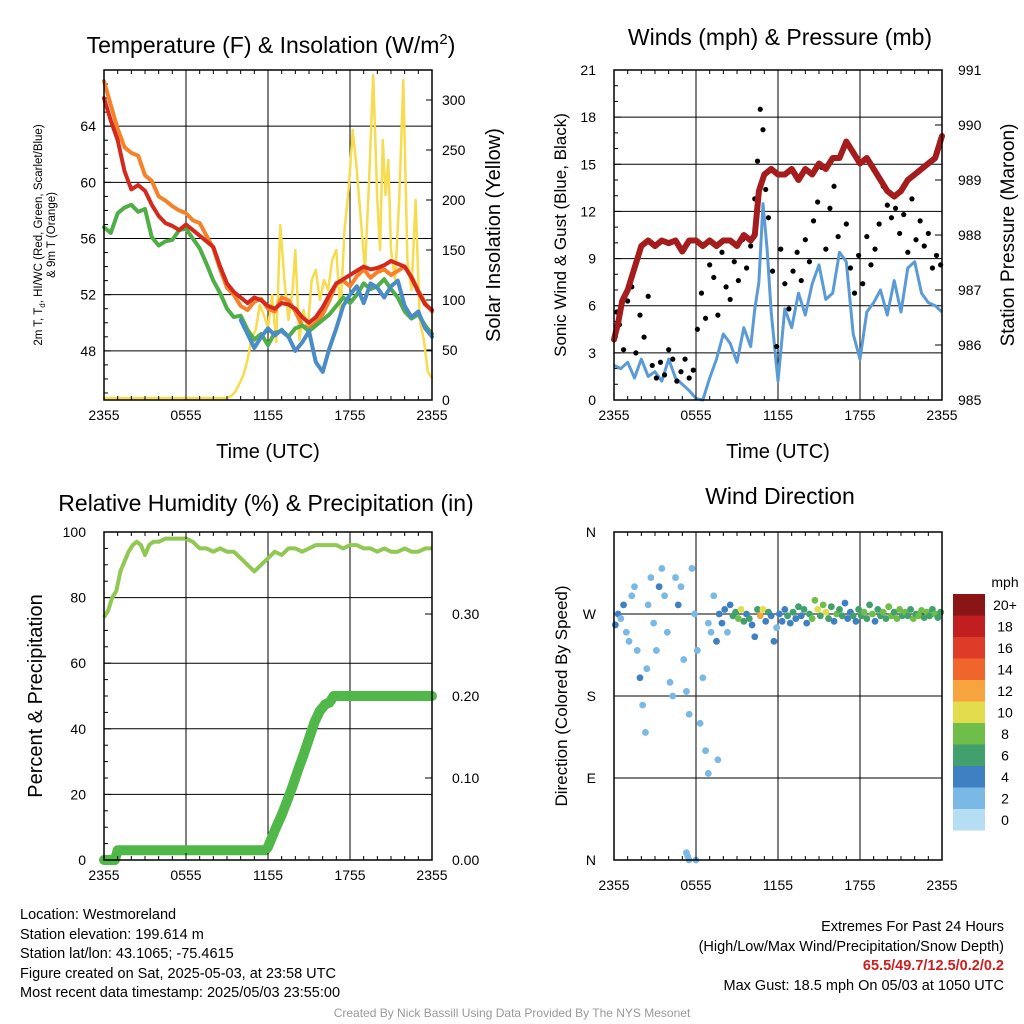  Describe the element at coordinates (859, 885) in the screenshot. I see `x-tick-label: 1755` at that location.